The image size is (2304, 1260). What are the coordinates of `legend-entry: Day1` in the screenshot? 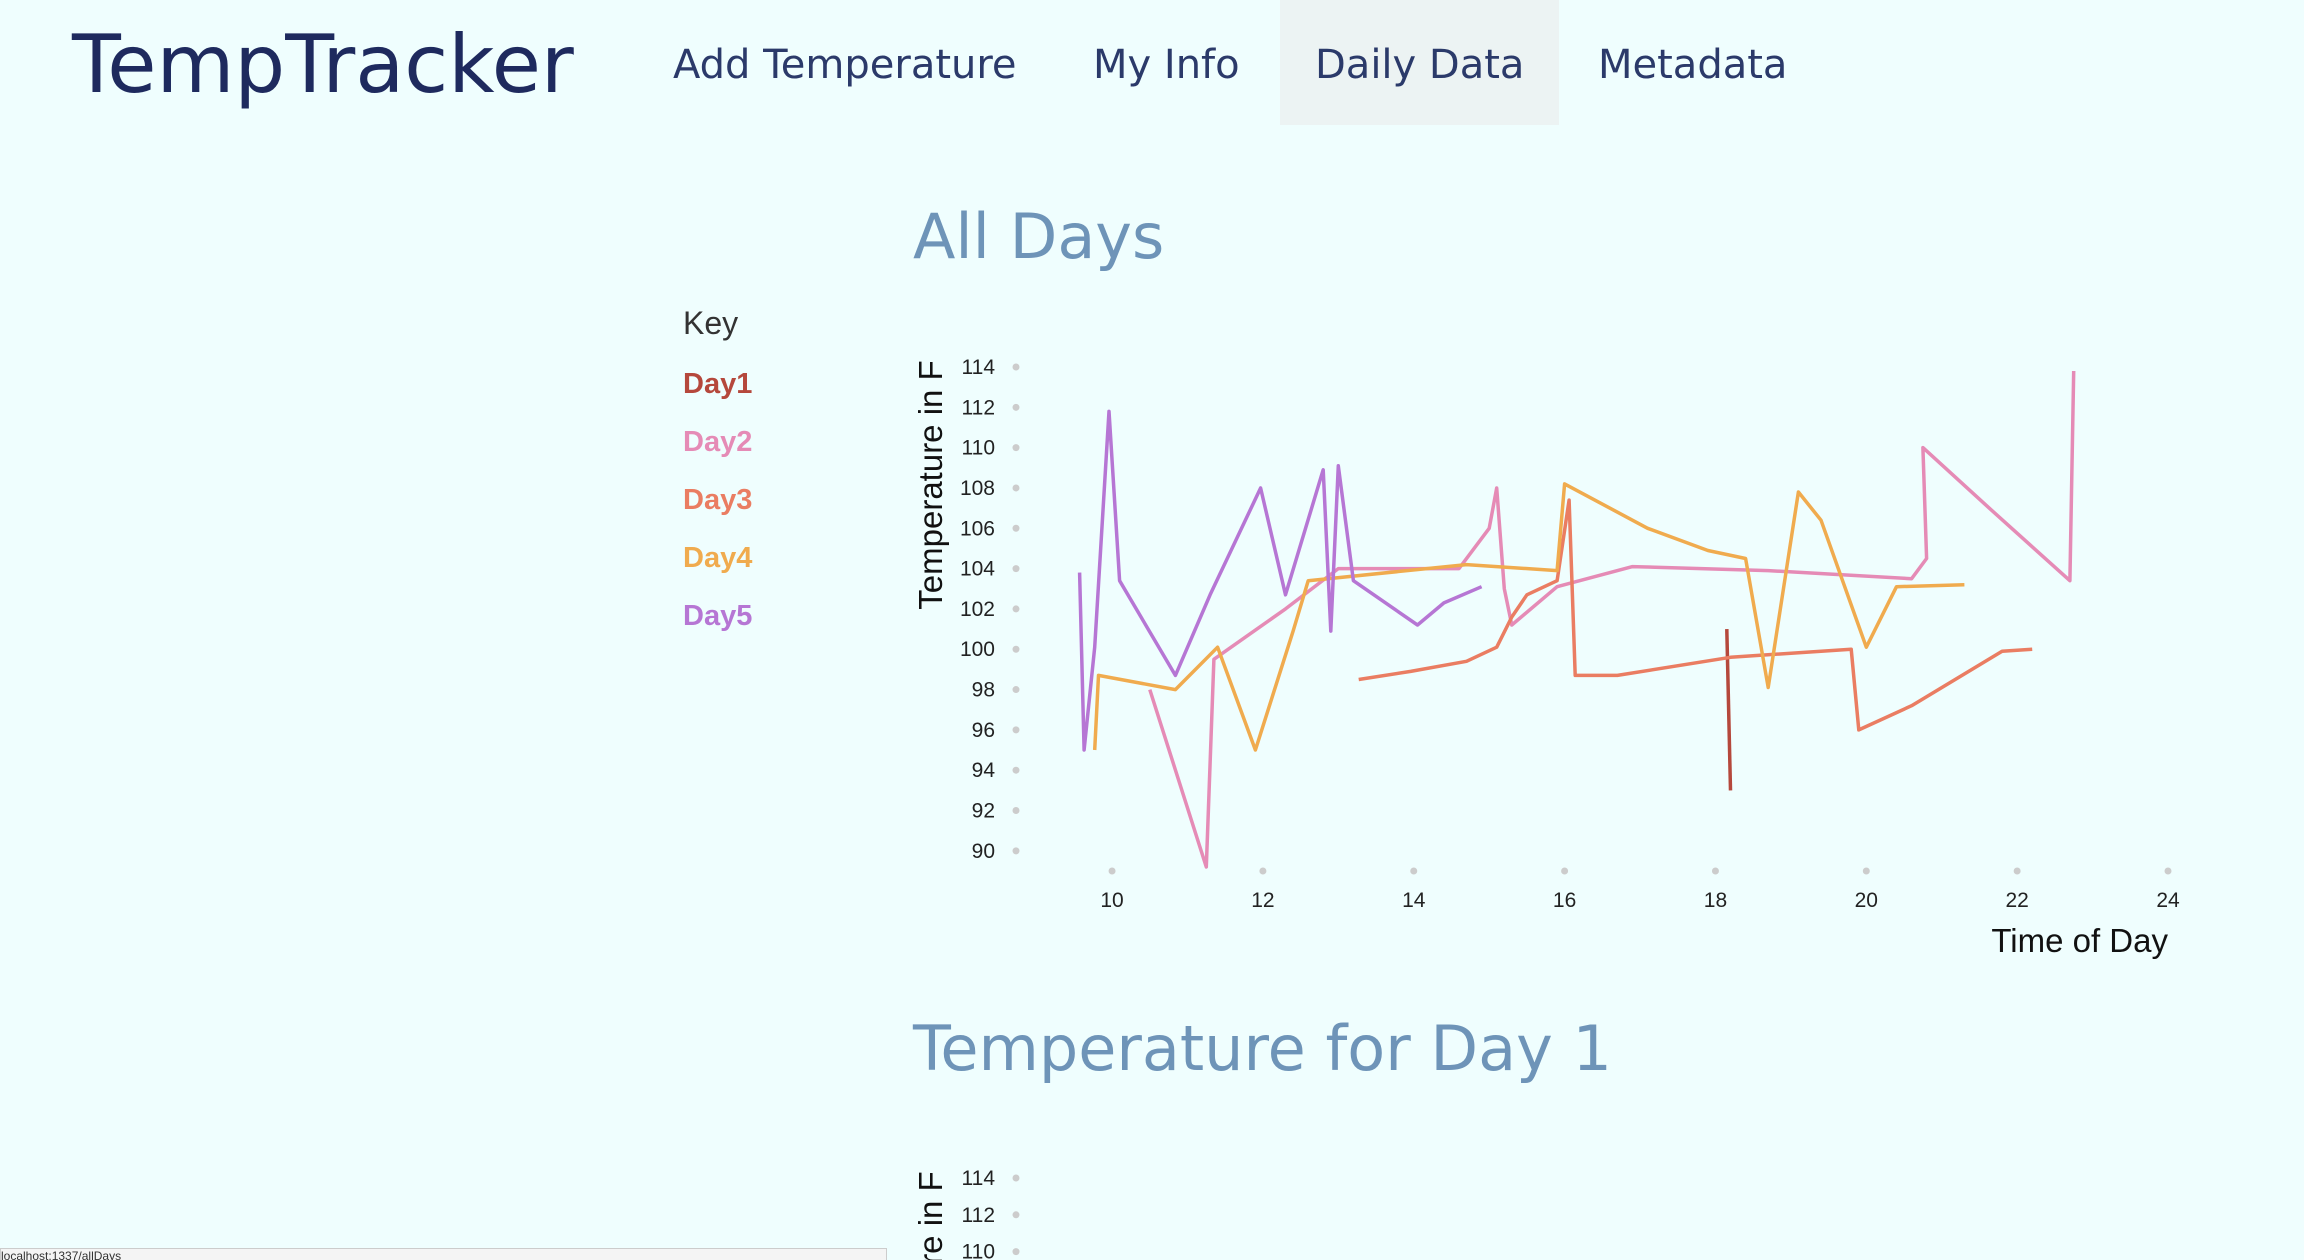 It's located at (718, 384).